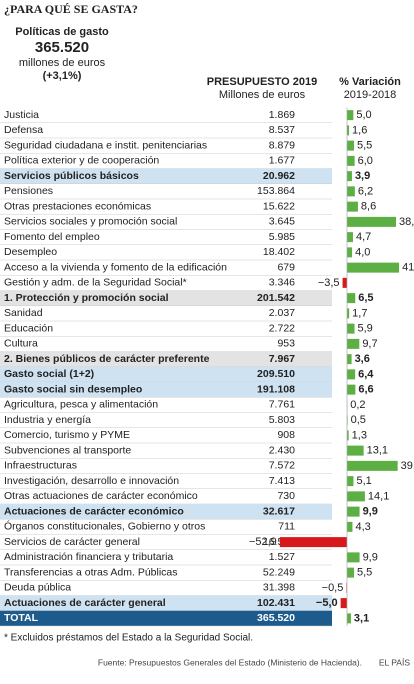  What do you see at coordinates (95, 283) in the screenshot?
I see `row-label: Gestión y adm. de la Seguridad Social*` at bounding box center [95, 283].